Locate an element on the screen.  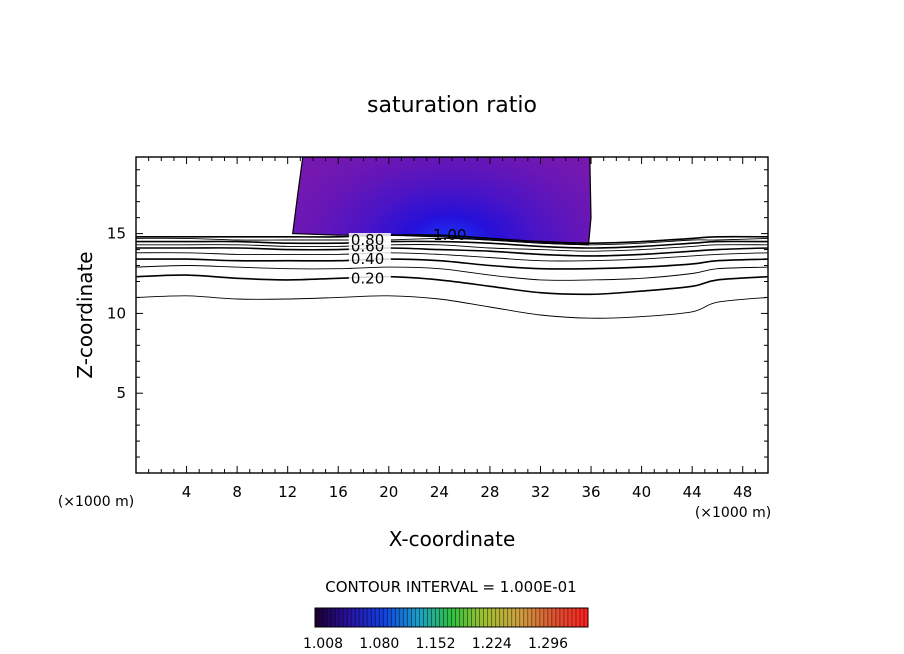
contour-label: 0.80 is located at coordinates (367, 240).